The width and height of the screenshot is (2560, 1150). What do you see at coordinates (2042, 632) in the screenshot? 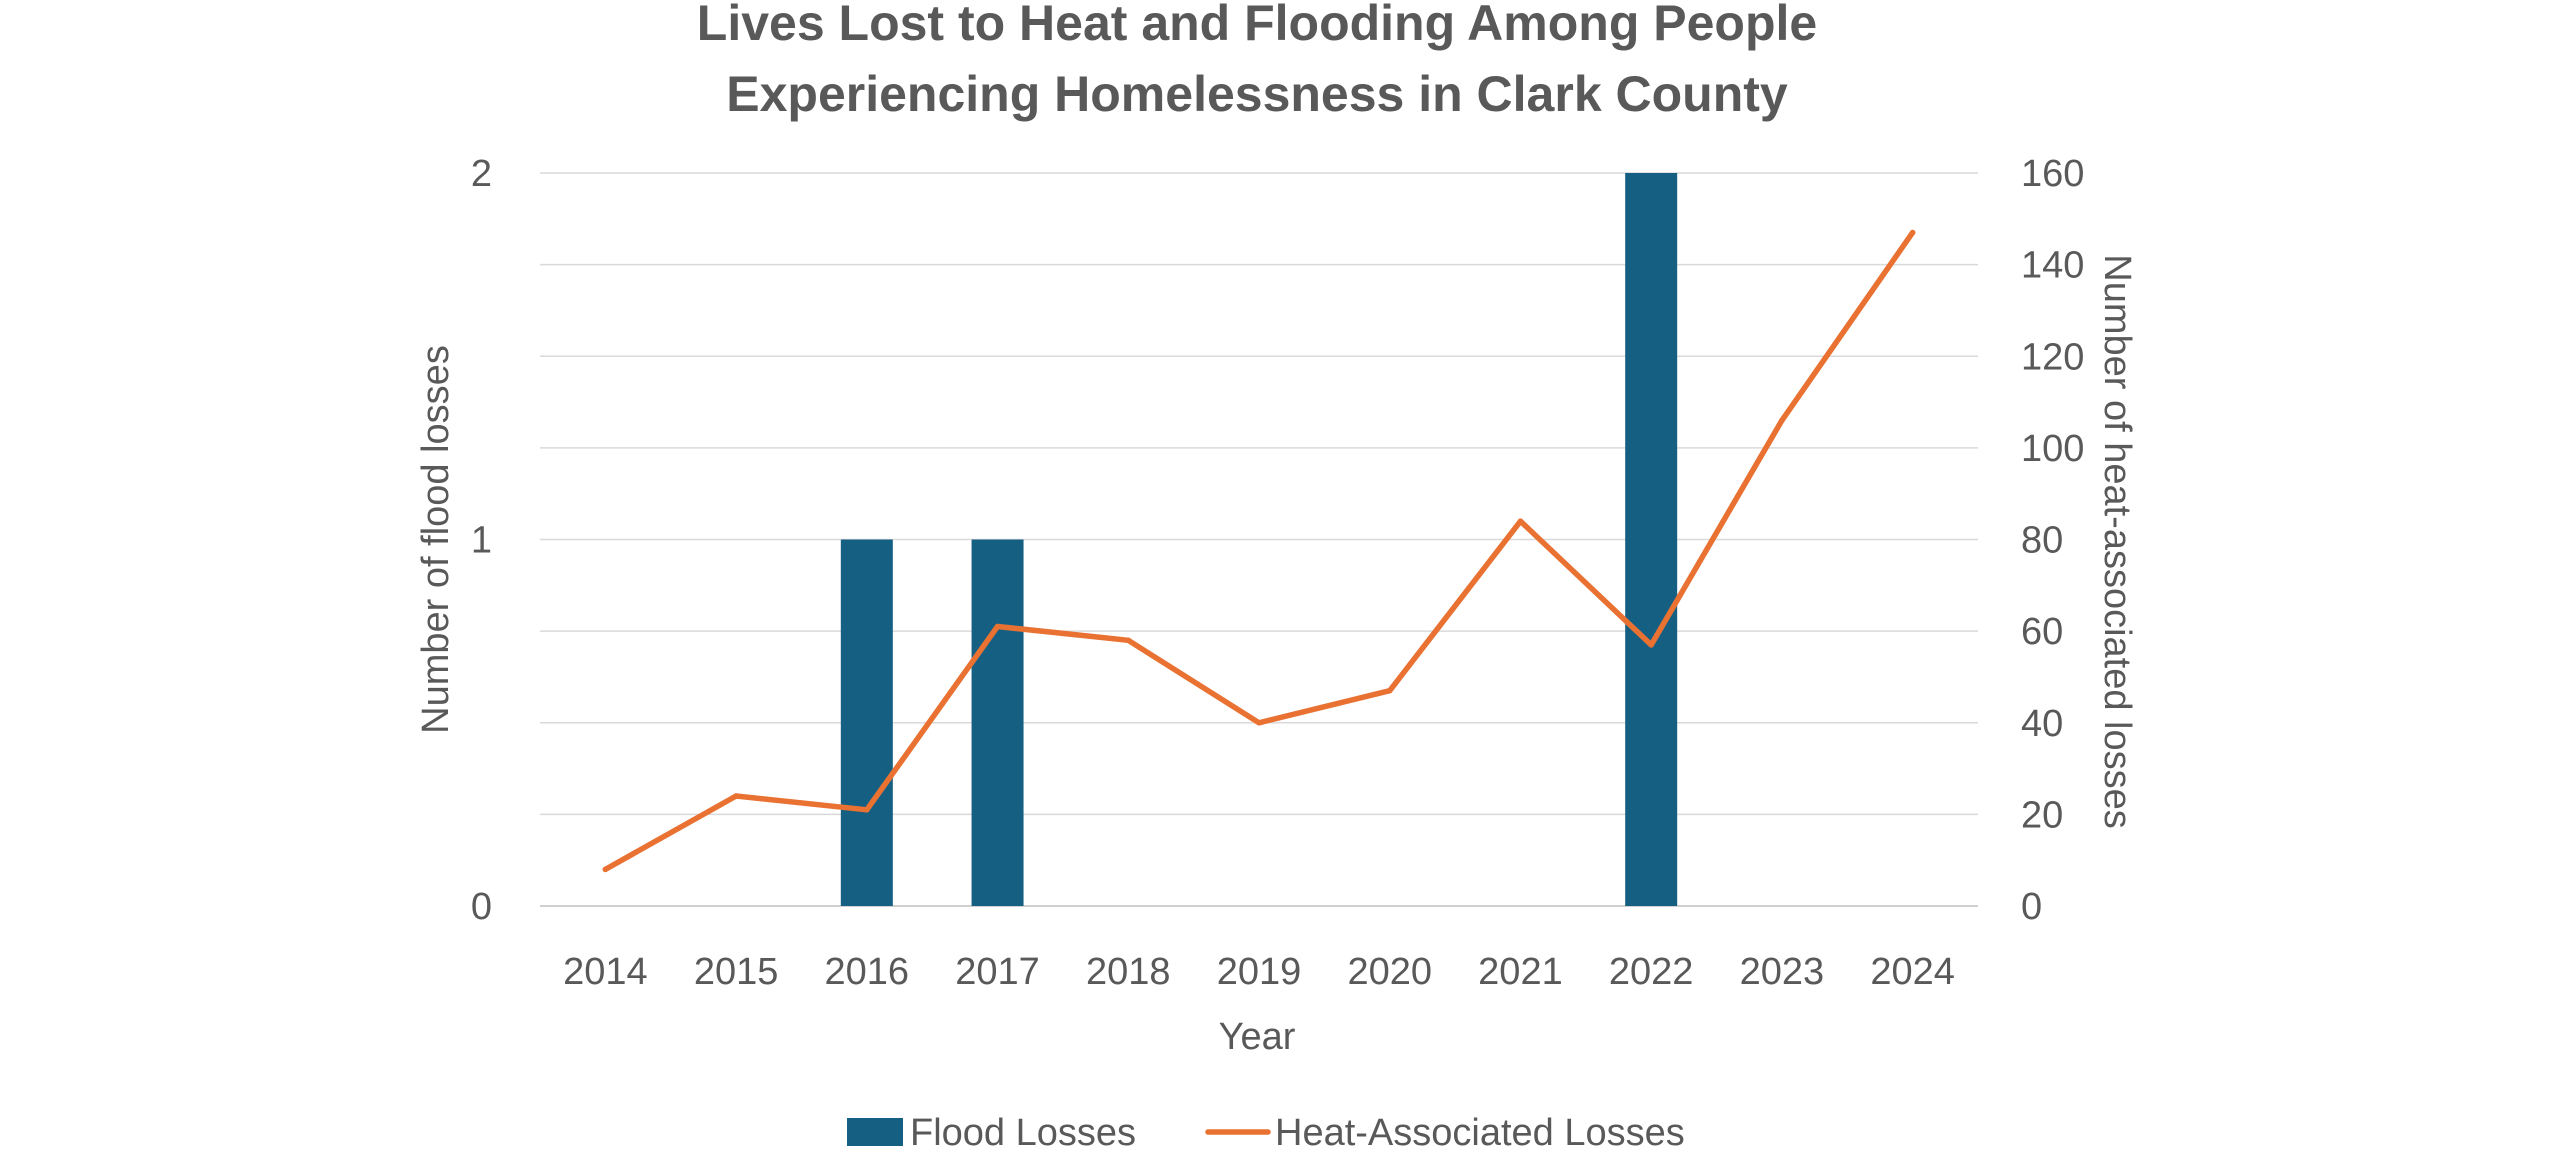
I see `y-right-tick-label: 60` at bounding box center [2042, 632].